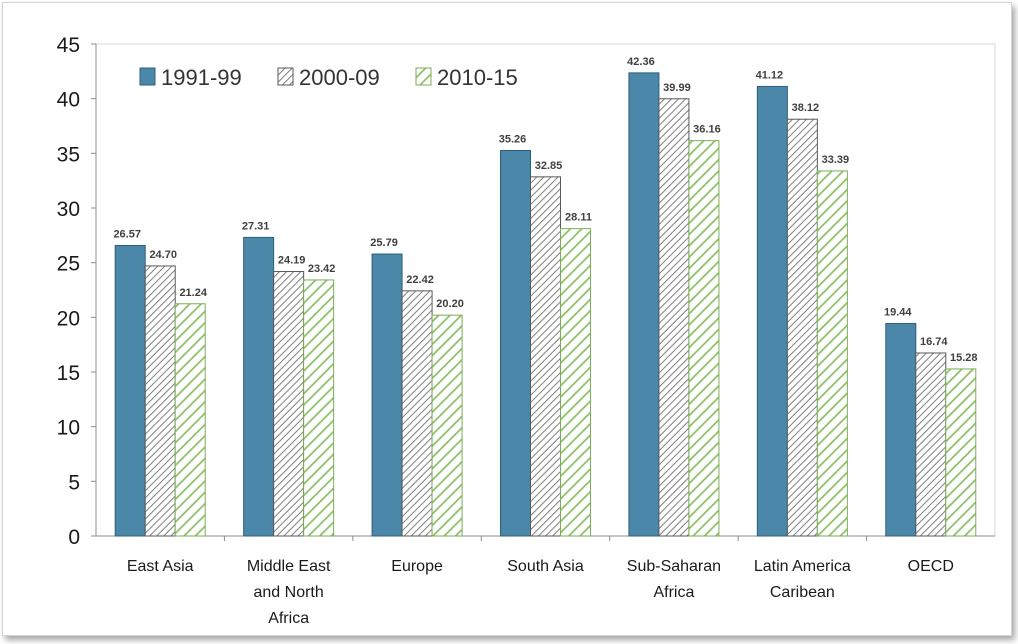  What do you see at coordinates (802, 592) in the screenshot?
I see `x-category-label: Caribean` at bounding box center [802, 592].